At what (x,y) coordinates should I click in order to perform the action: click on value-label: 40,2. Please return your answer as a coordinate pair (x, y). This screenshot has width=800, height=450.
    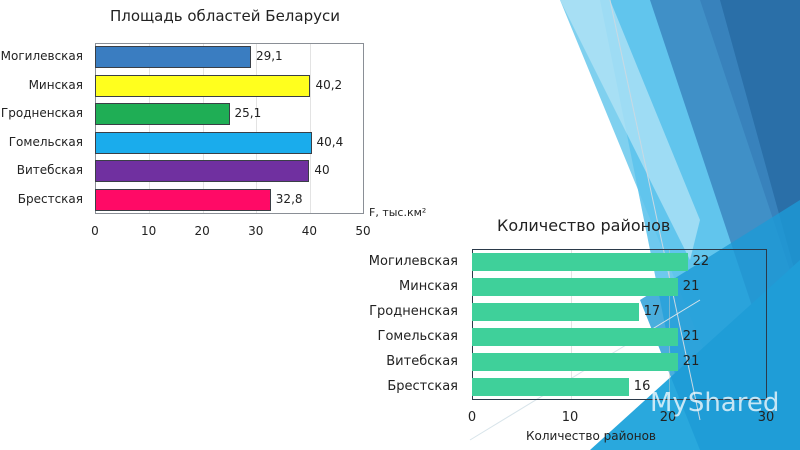
    Looking at the image, I should click on (329, 84).